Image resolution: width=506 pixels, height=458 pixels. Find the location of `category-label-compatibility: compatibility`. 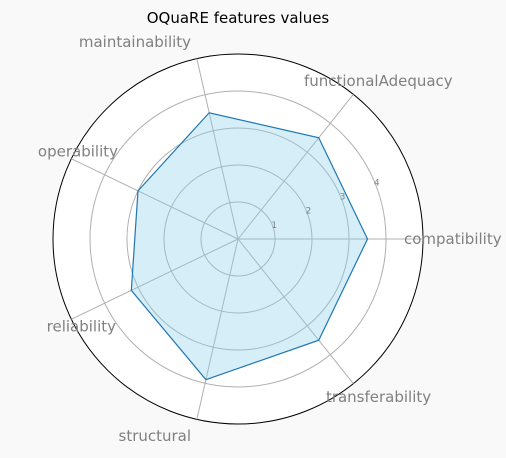

category-label-compatibility: compatibility is located at coordinates (453, 239).